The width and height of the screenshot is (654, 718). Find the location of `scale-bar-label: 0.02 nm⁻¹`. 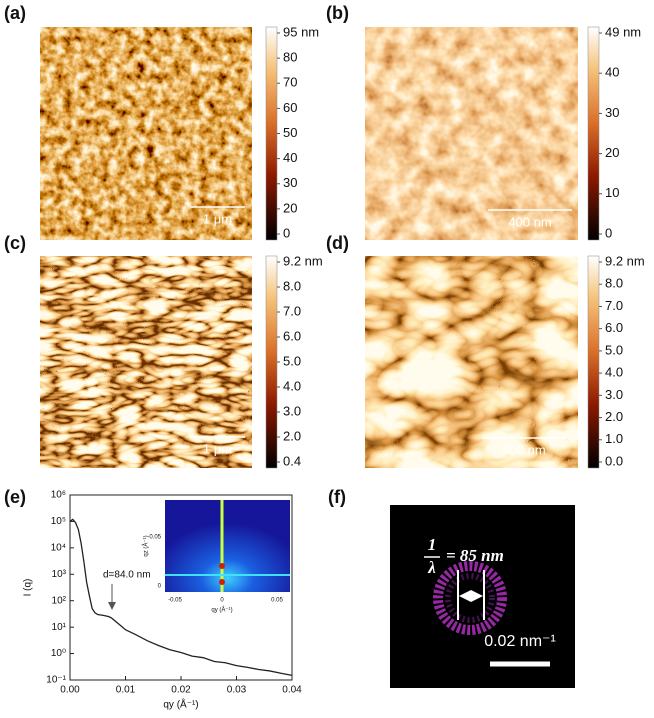

scale-bar-label: 0.02 nm⁻¹ is located at coordinates (520, 641).